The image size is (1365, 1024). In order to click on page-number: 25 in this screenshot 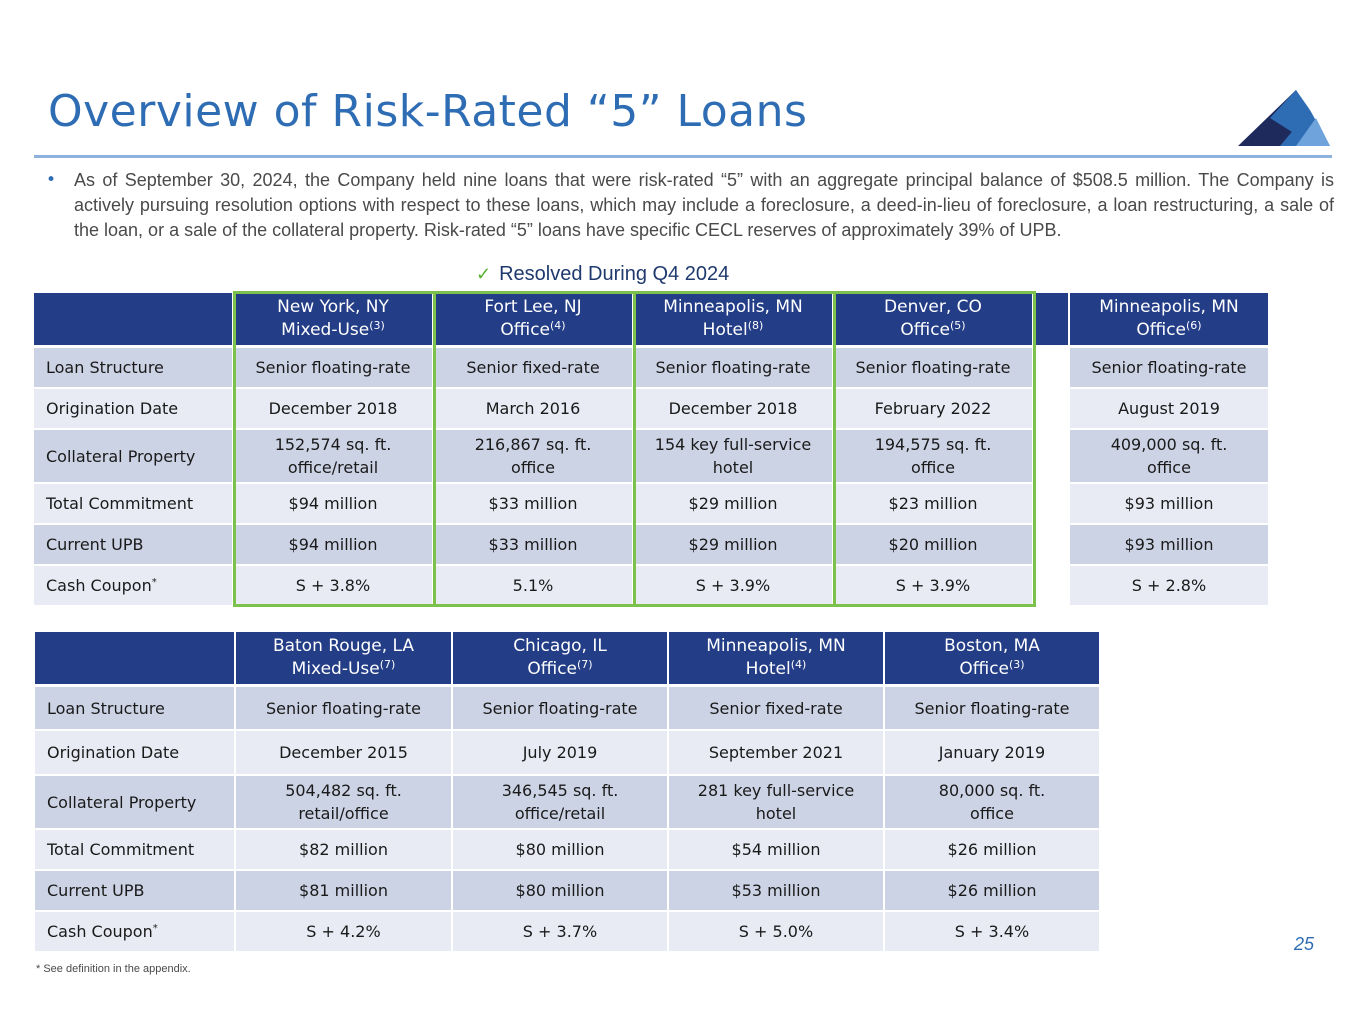, I will do `click(1304, 944)`.